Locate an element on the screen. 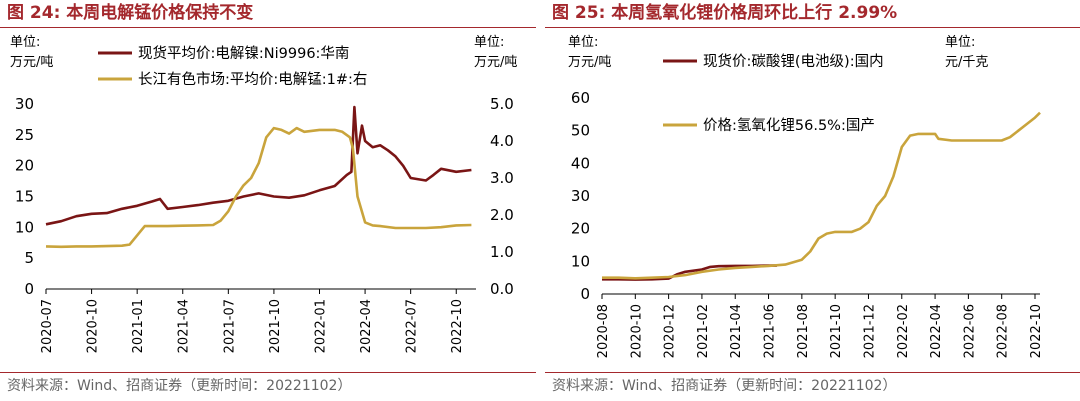 The image size is (1080, 401). x-tick-label: 2022-08 is located at coordinates (1003, 331).